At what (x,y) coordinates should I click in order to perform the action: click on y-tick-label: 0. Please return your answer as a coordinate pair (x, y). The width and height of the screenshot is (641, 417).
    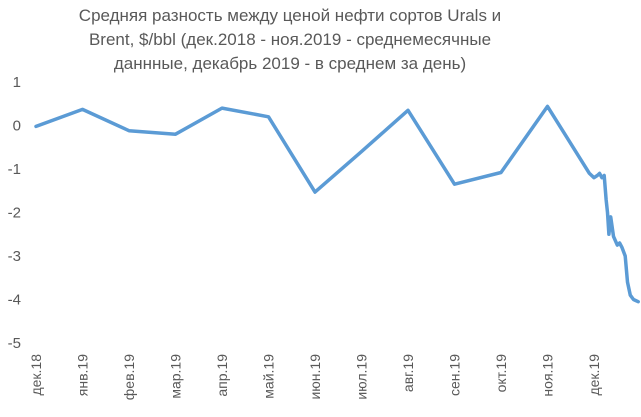
    Looking at the image, I should click on (17, 126).